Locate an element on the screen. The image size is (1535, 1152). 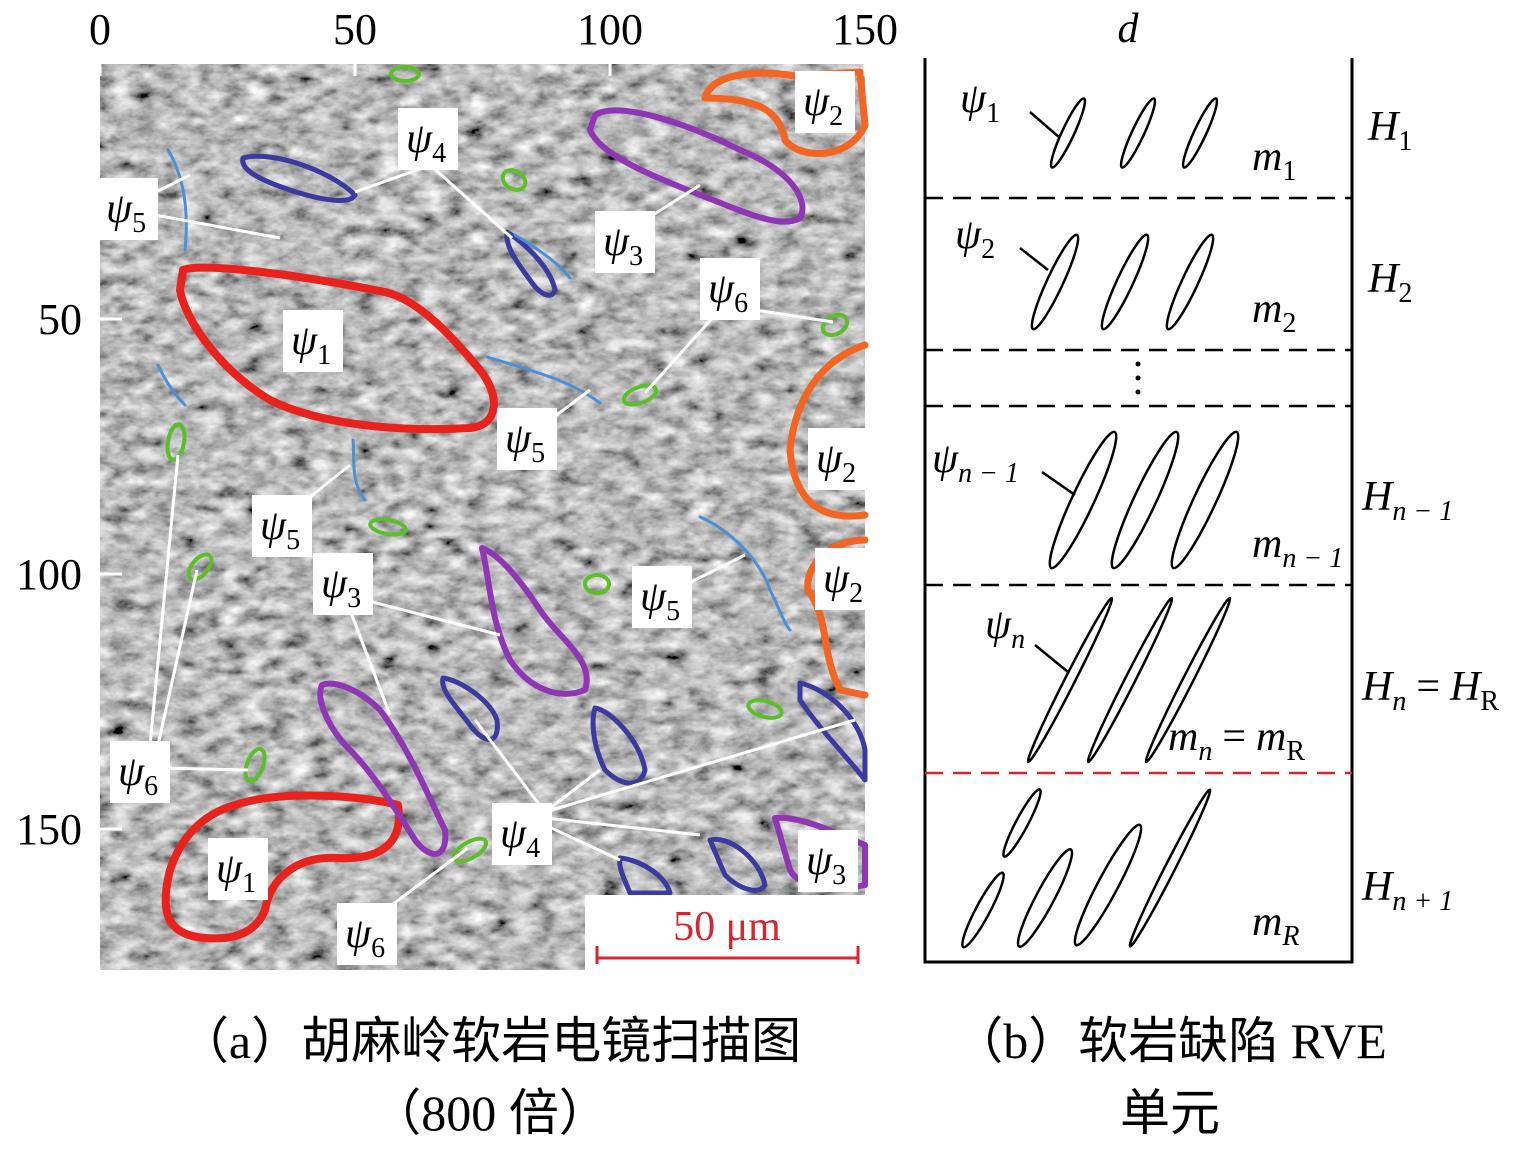
layer-label: Hn − 1 is located at coordinates (1407, 500).